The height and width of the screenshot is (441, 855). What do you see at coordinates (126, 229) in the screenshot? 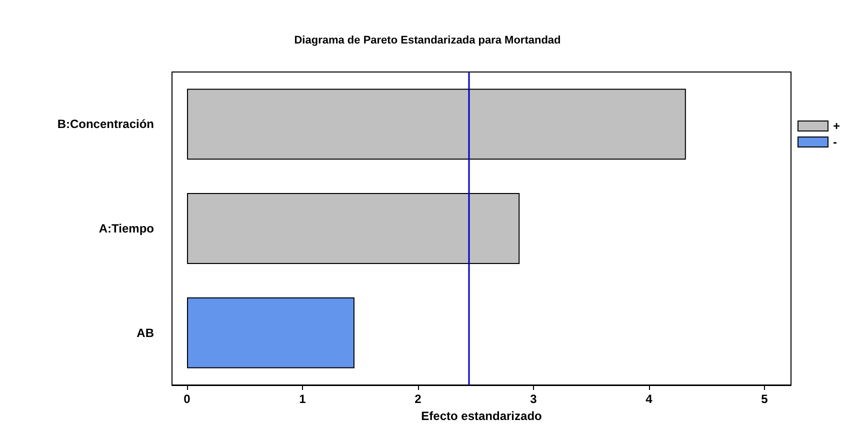
I see `y-tick-label: A:Tiempo` at bounding box center [126, 229].